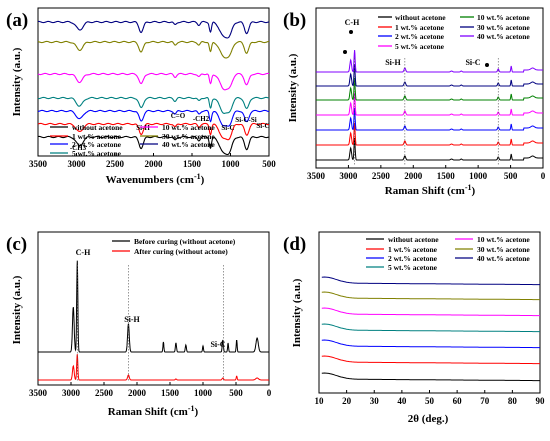 The width and height of the screenshot is (550, 441). Describe the element at coordinates (178, 116) in the screenshot. I see `panel-a-annotation: C=O` at that location.